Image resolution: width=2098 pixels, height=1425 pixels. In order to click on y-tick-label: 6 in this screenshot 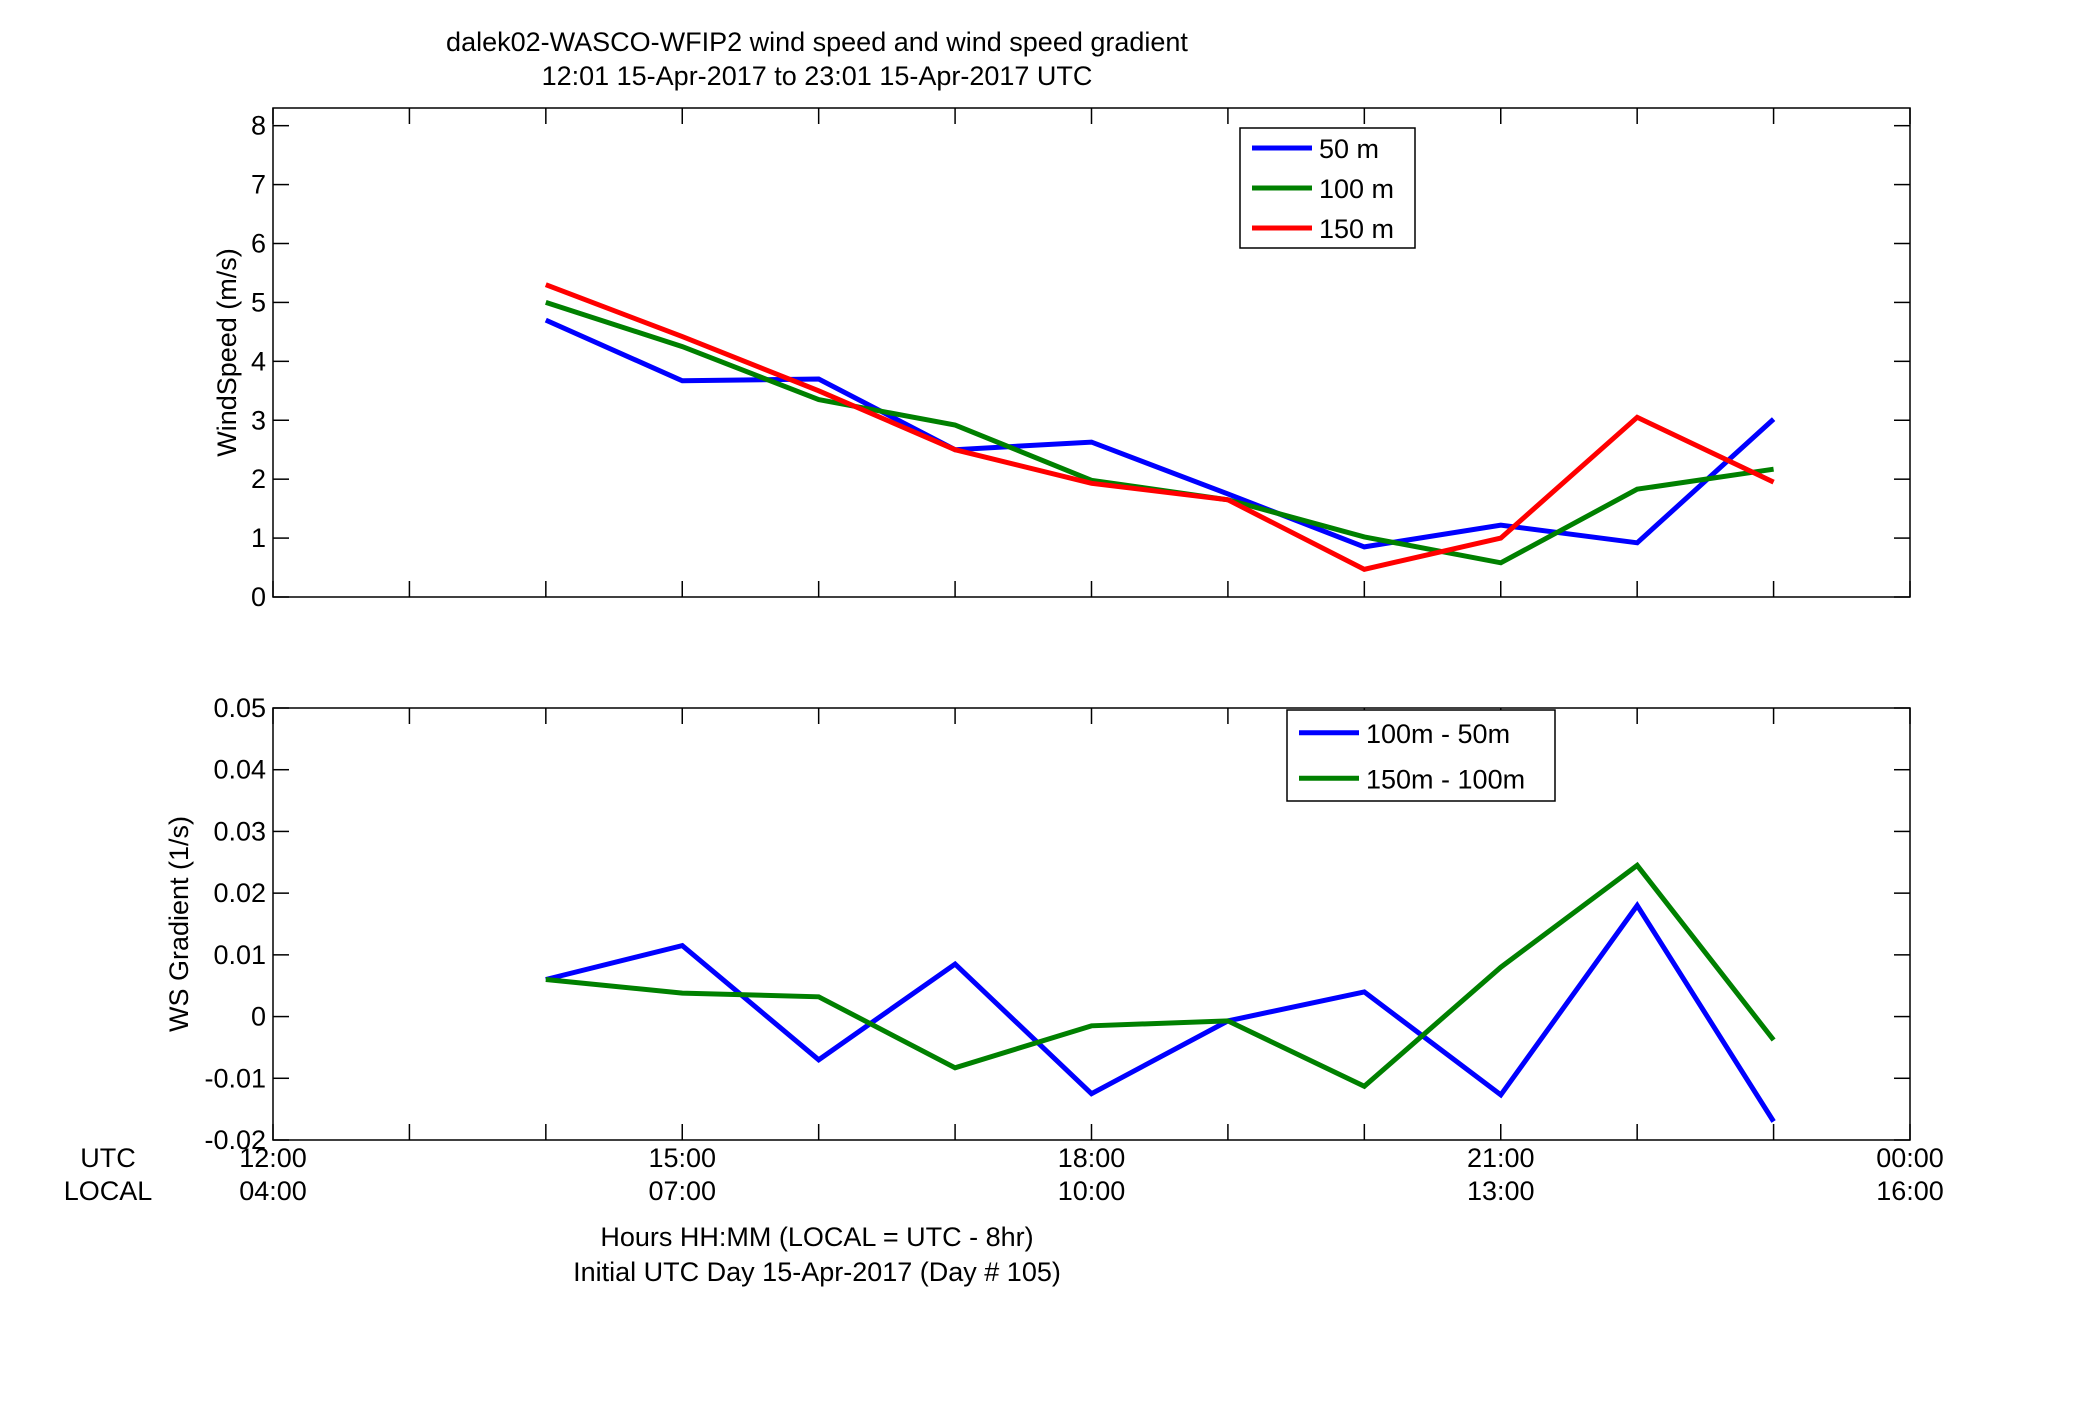, I will do `click(258, 244)`.